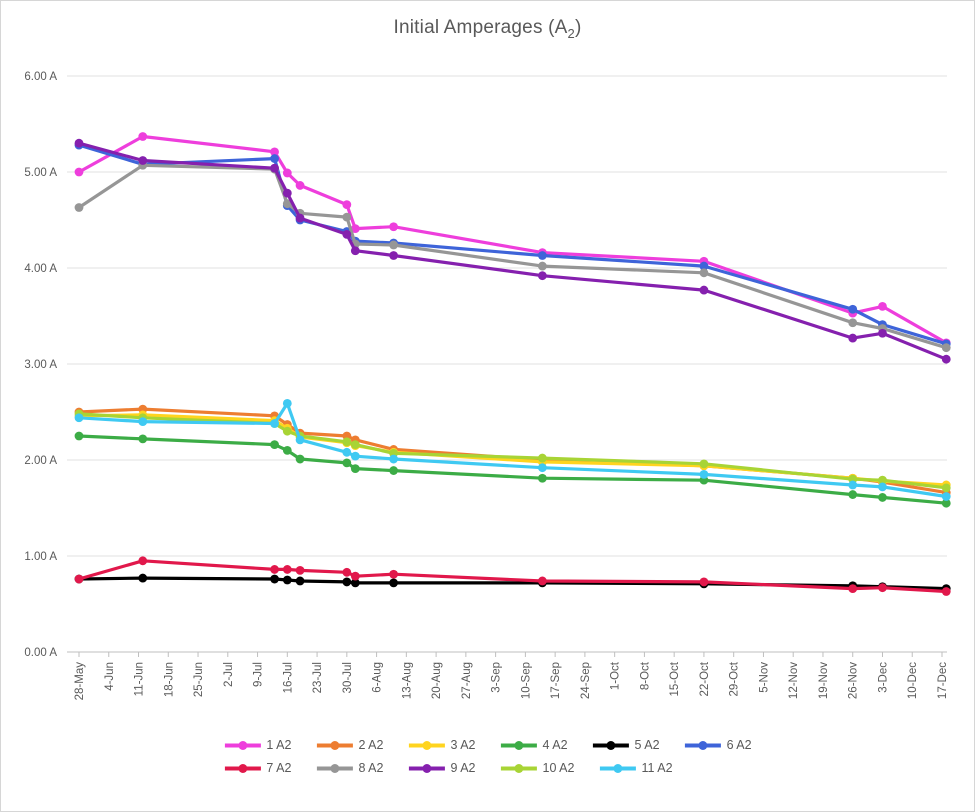 The width and height of the screenshot is (975, 812). Describe the element at coordinates (626, 745) in the screenshot. I see `legend-item-5-a2: 5 A2` at that location.